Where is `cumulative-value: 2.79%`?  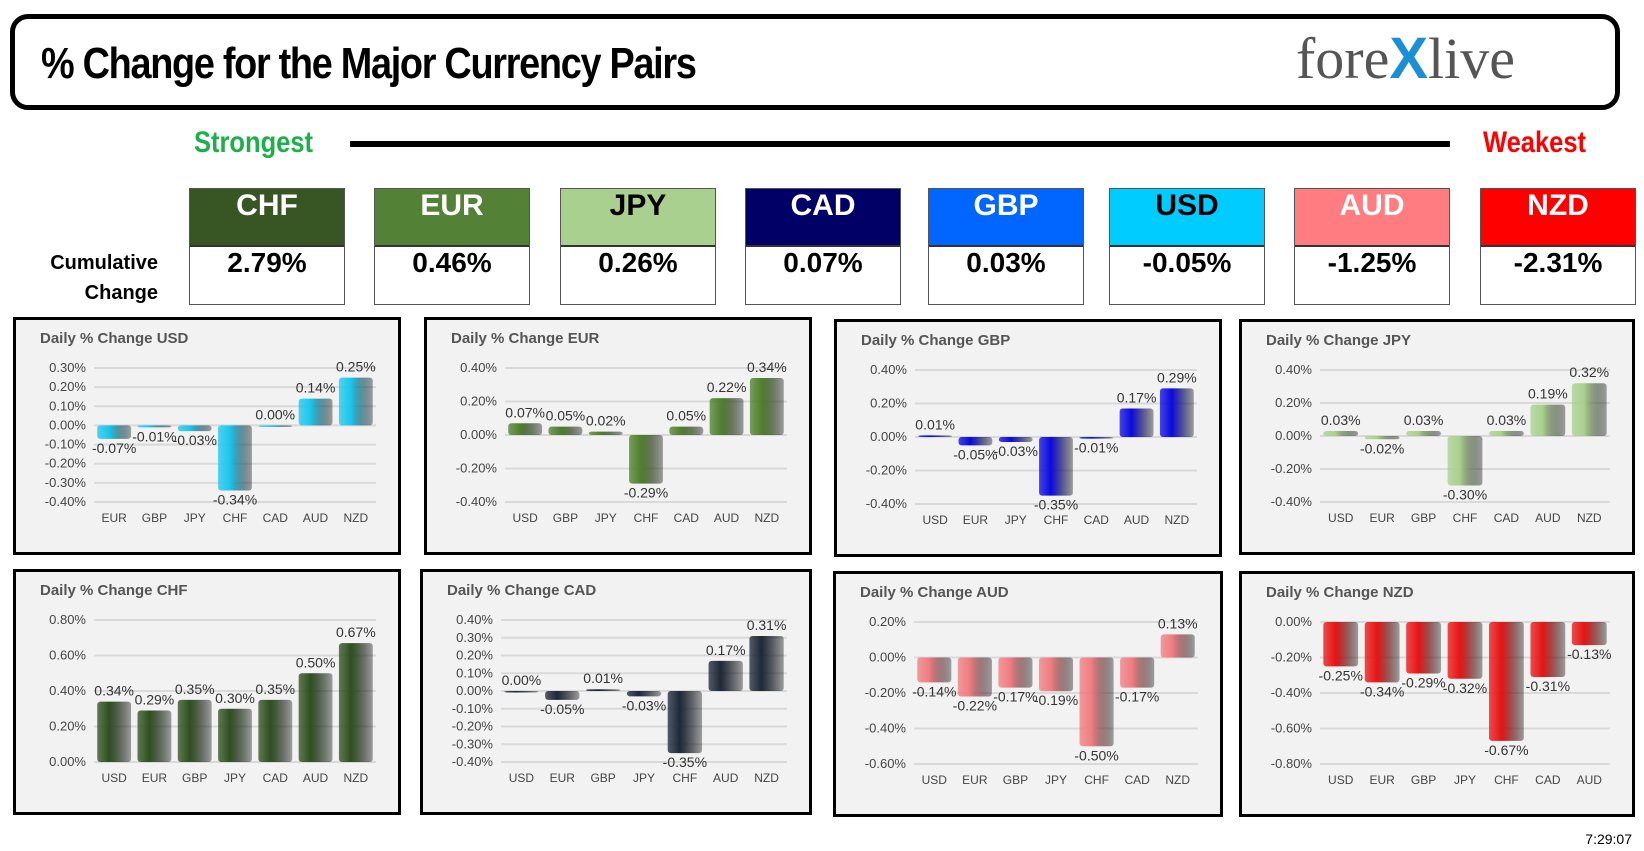
cumulative-value: 2.79% is located at coordinates (267, 262).